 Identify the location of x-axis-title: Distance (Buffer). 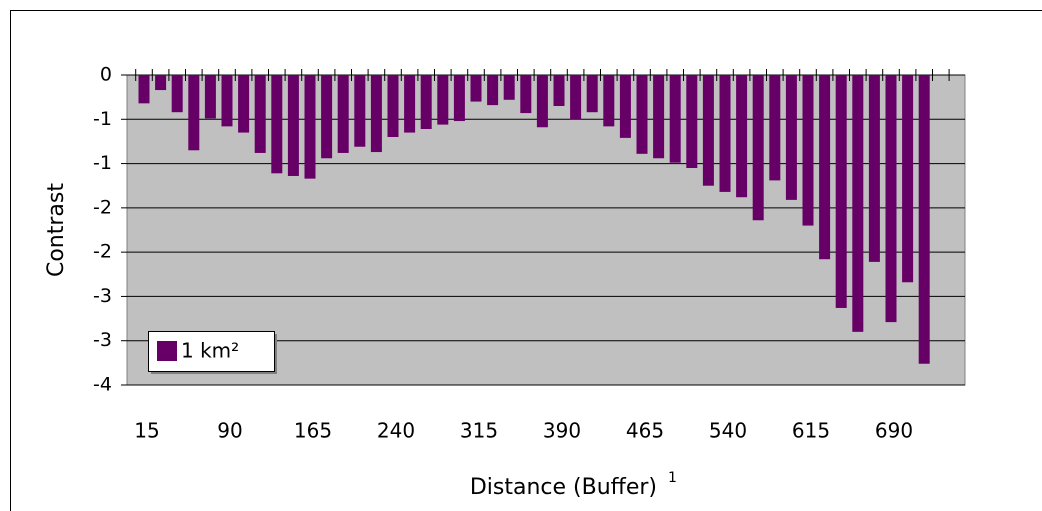
(563, 487).